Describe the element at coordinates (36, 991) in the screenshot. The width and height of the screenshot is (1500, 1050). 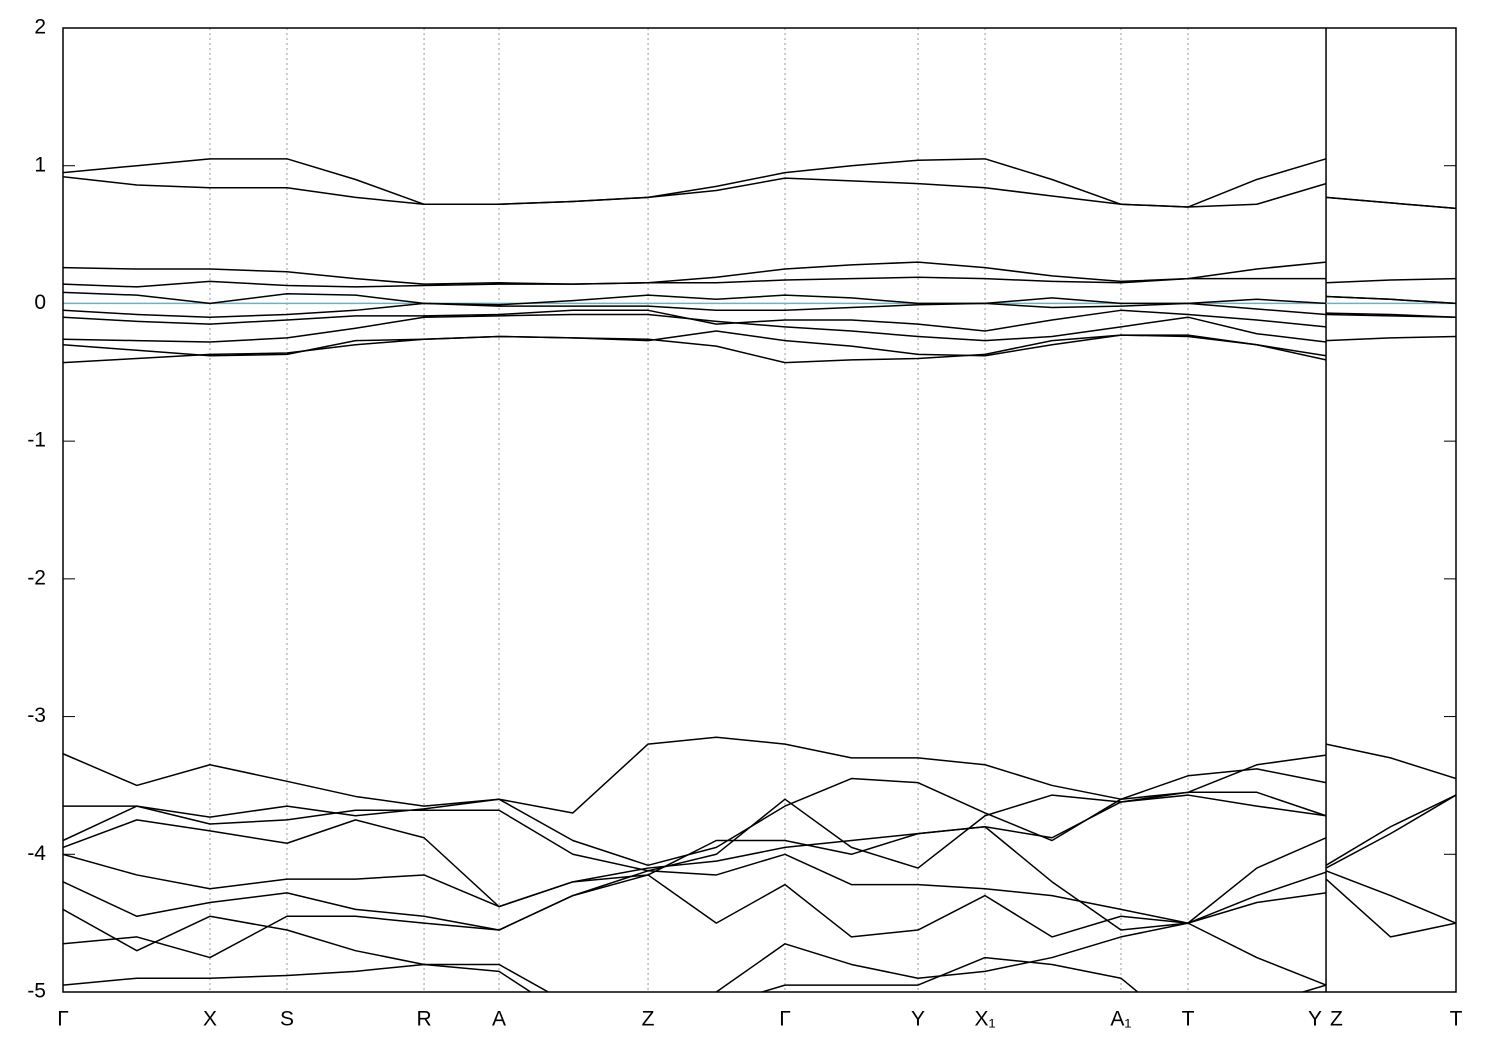
I see `y-tick-label: -5` at that location.